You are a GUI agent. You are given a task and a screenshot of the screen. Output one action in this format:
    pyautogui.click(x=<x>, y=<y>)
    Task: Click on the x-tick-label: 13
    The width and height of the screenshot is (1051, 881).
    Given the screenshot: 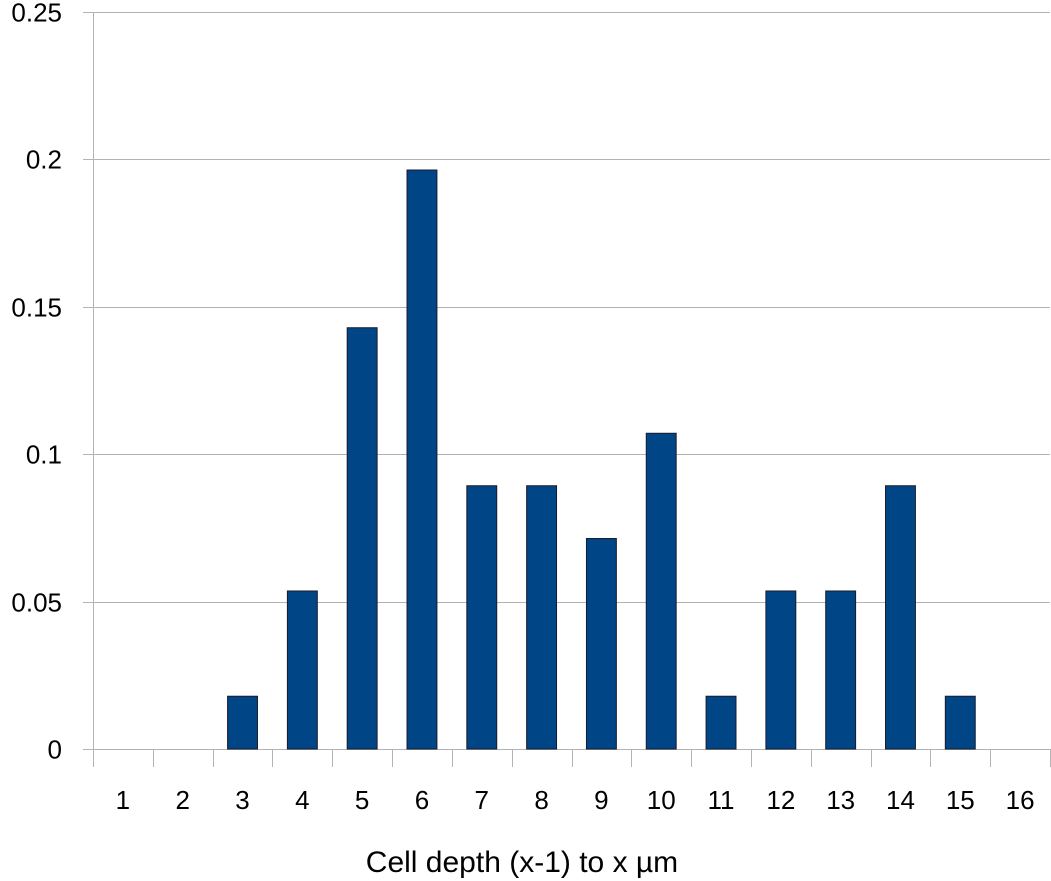 What is the action you would take?
    pyautogui.click(x=840, y=800)
    